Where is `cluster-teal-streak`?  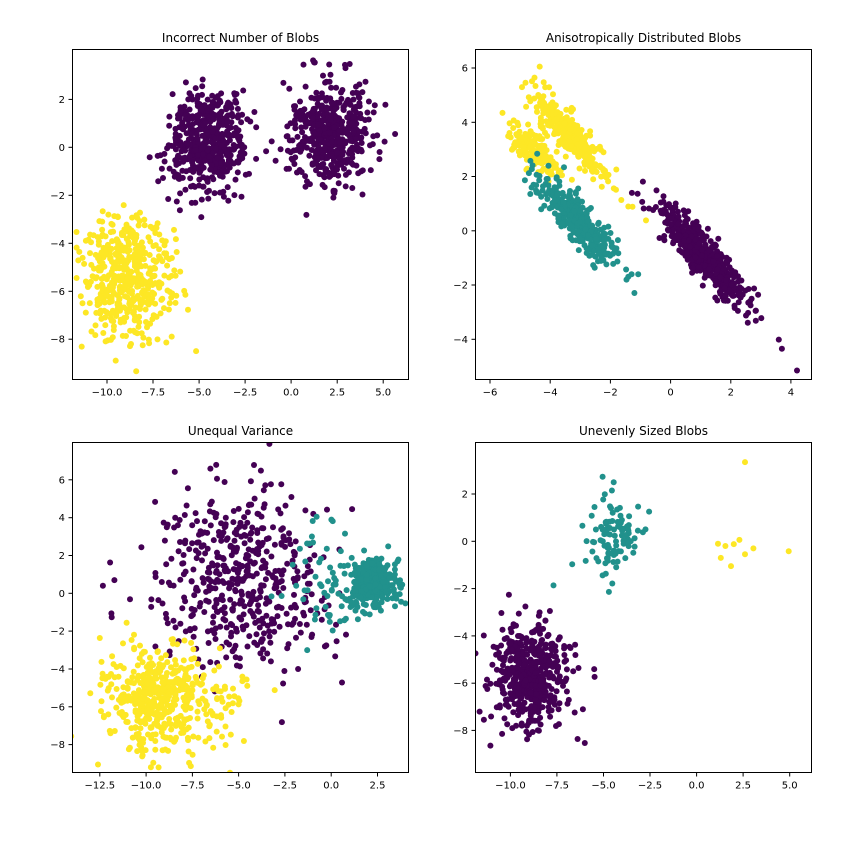 cluster-teal-streak is located at coordinates (581, 223).